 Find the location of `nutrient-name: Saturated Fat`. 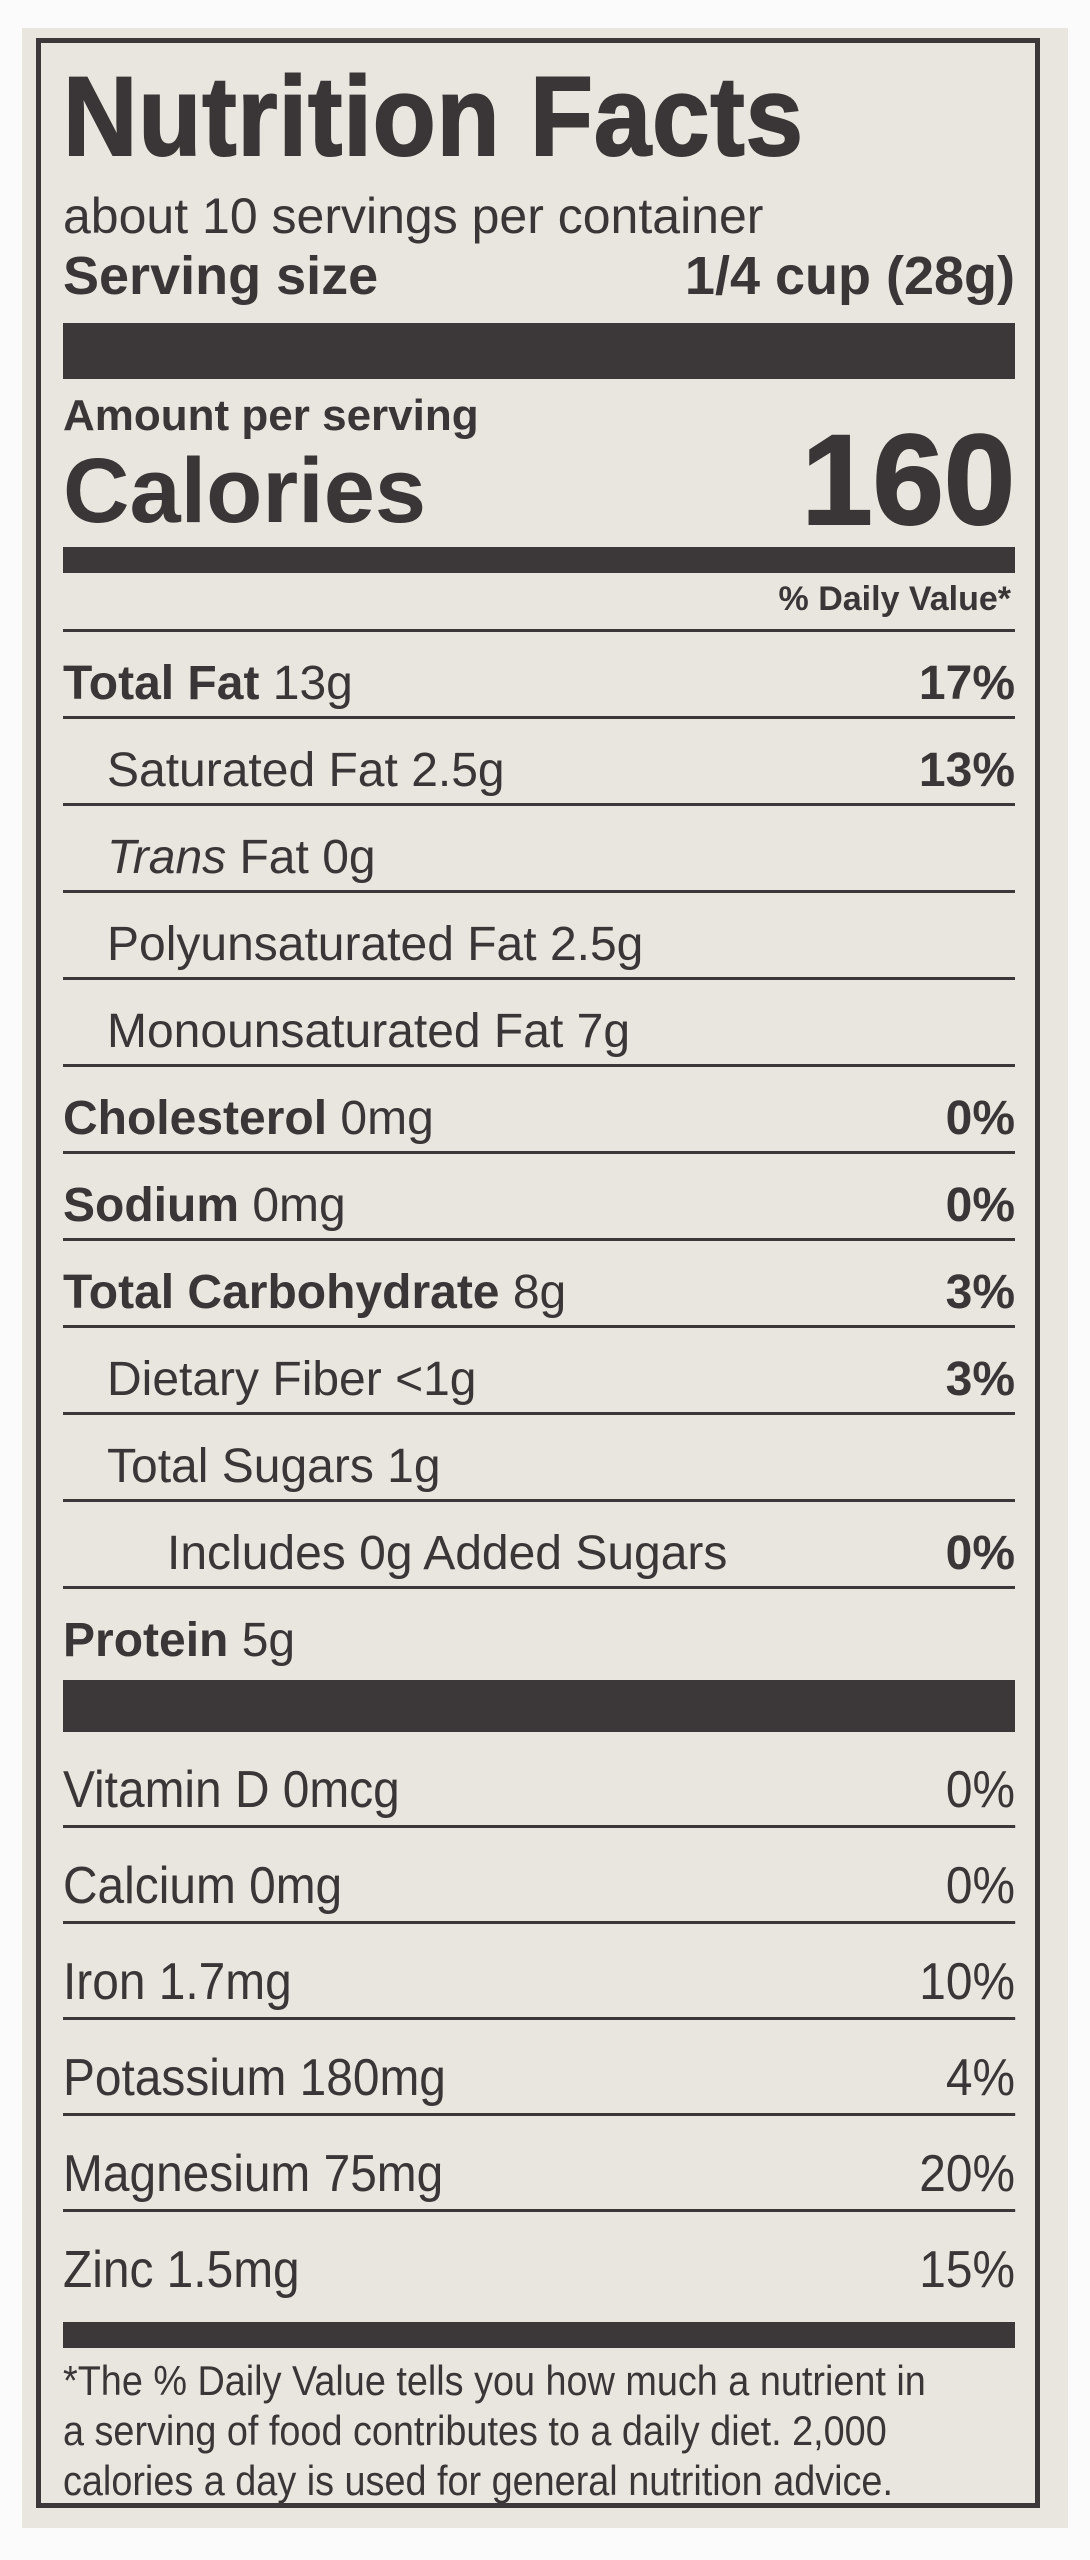

nutrient-name: Saturated Fat is located at coordinates (252, 770).